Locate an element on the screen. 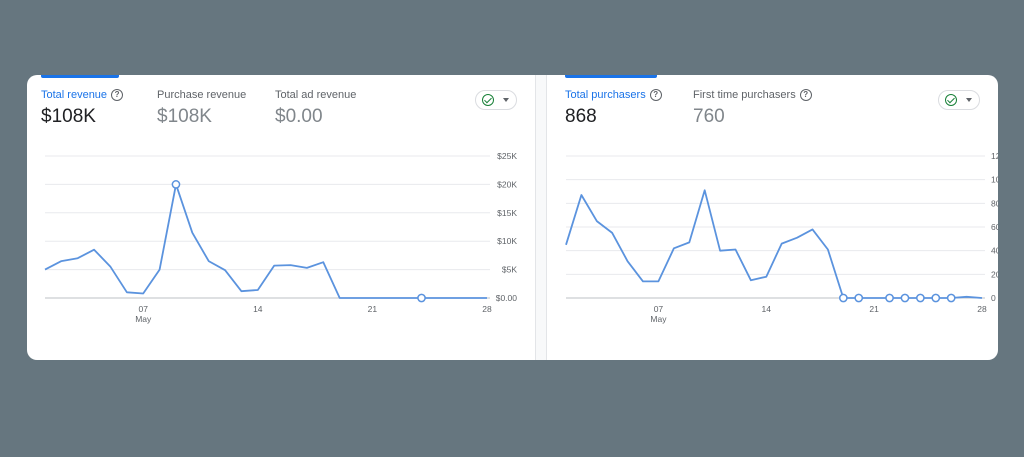  metric-label: Total ad revenue is located at coordinates (316, 95).